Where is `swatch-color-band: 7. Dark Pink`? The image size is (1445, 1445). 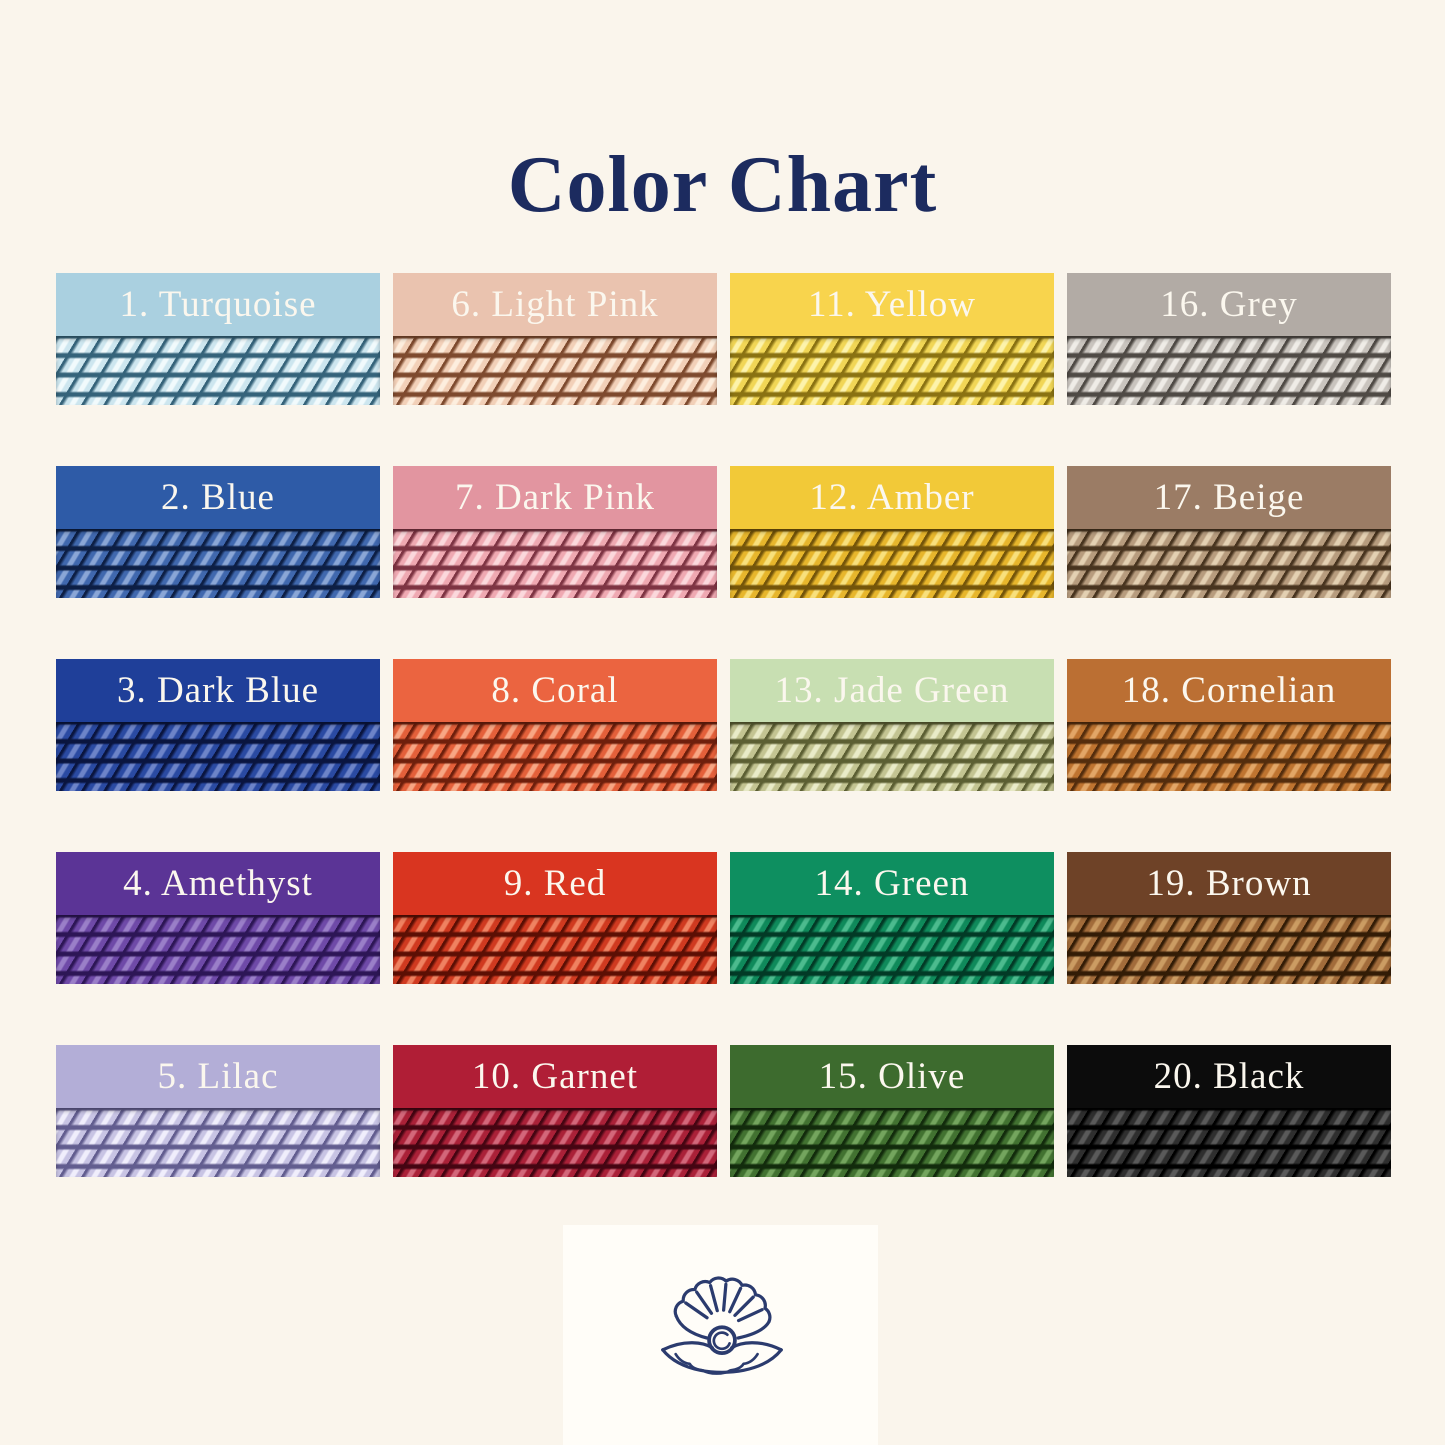 swatch-color-band: 7. Dark Pink is located at coordinates (555, 497).